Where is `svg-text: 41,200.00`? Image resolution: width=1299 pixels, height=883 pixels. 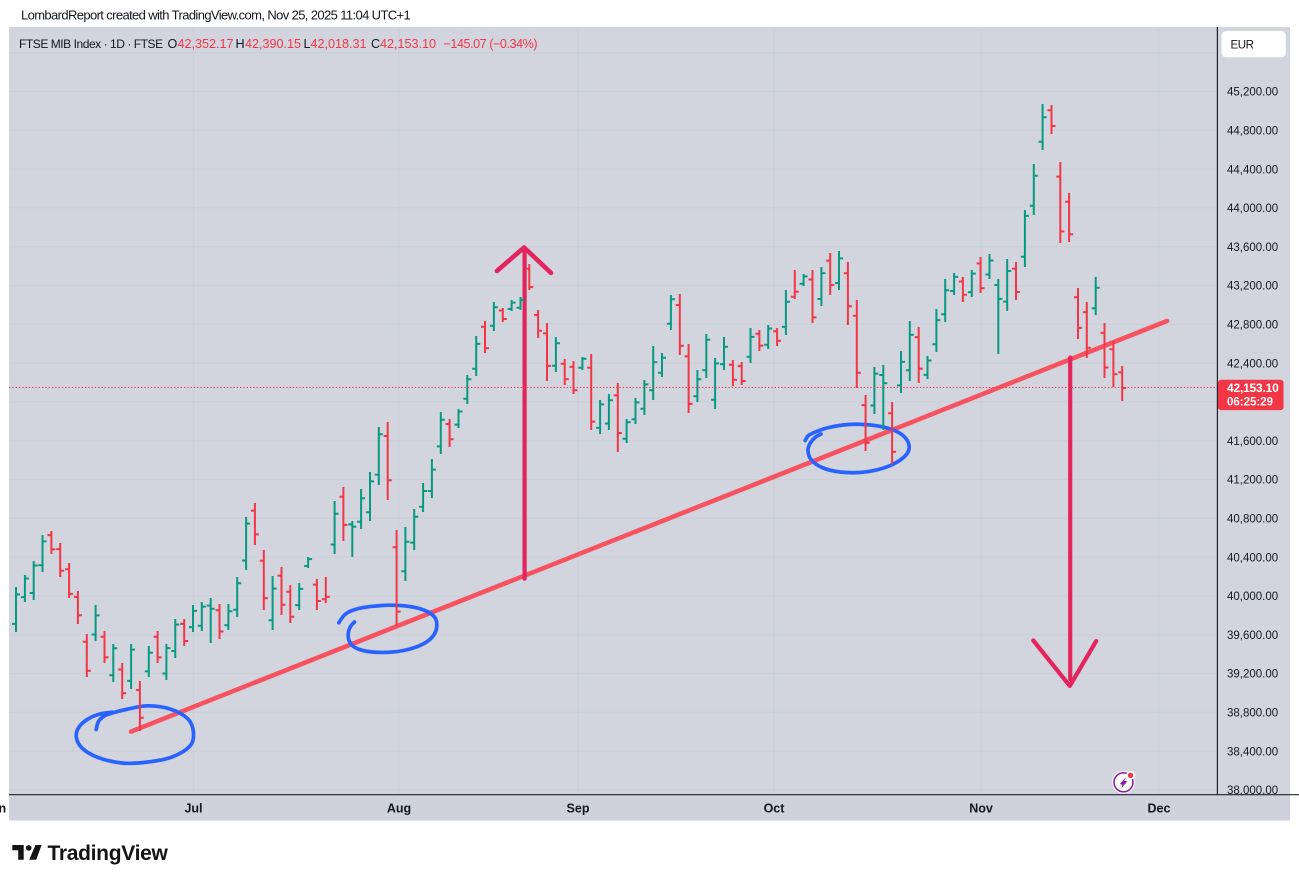
svg-text: 41,200.00 is located at coordinates (1252, 481).